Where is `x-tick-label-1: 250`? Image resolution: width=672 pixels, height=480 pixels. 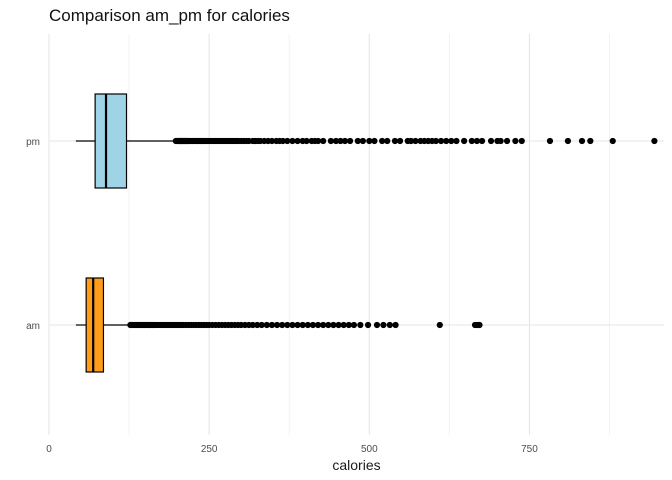
x-tick-label-1: 250 is located at coordinates (209, 449).